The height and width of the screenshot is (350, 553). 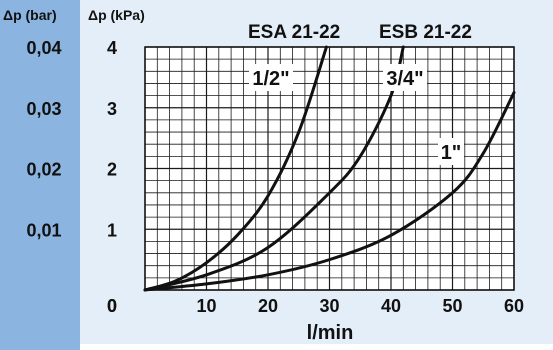 What do you see at coordinates (116, 15) in the screenshot?
I see `y-axis-label: Δp (kPa)` at bounding box center [116, 15].